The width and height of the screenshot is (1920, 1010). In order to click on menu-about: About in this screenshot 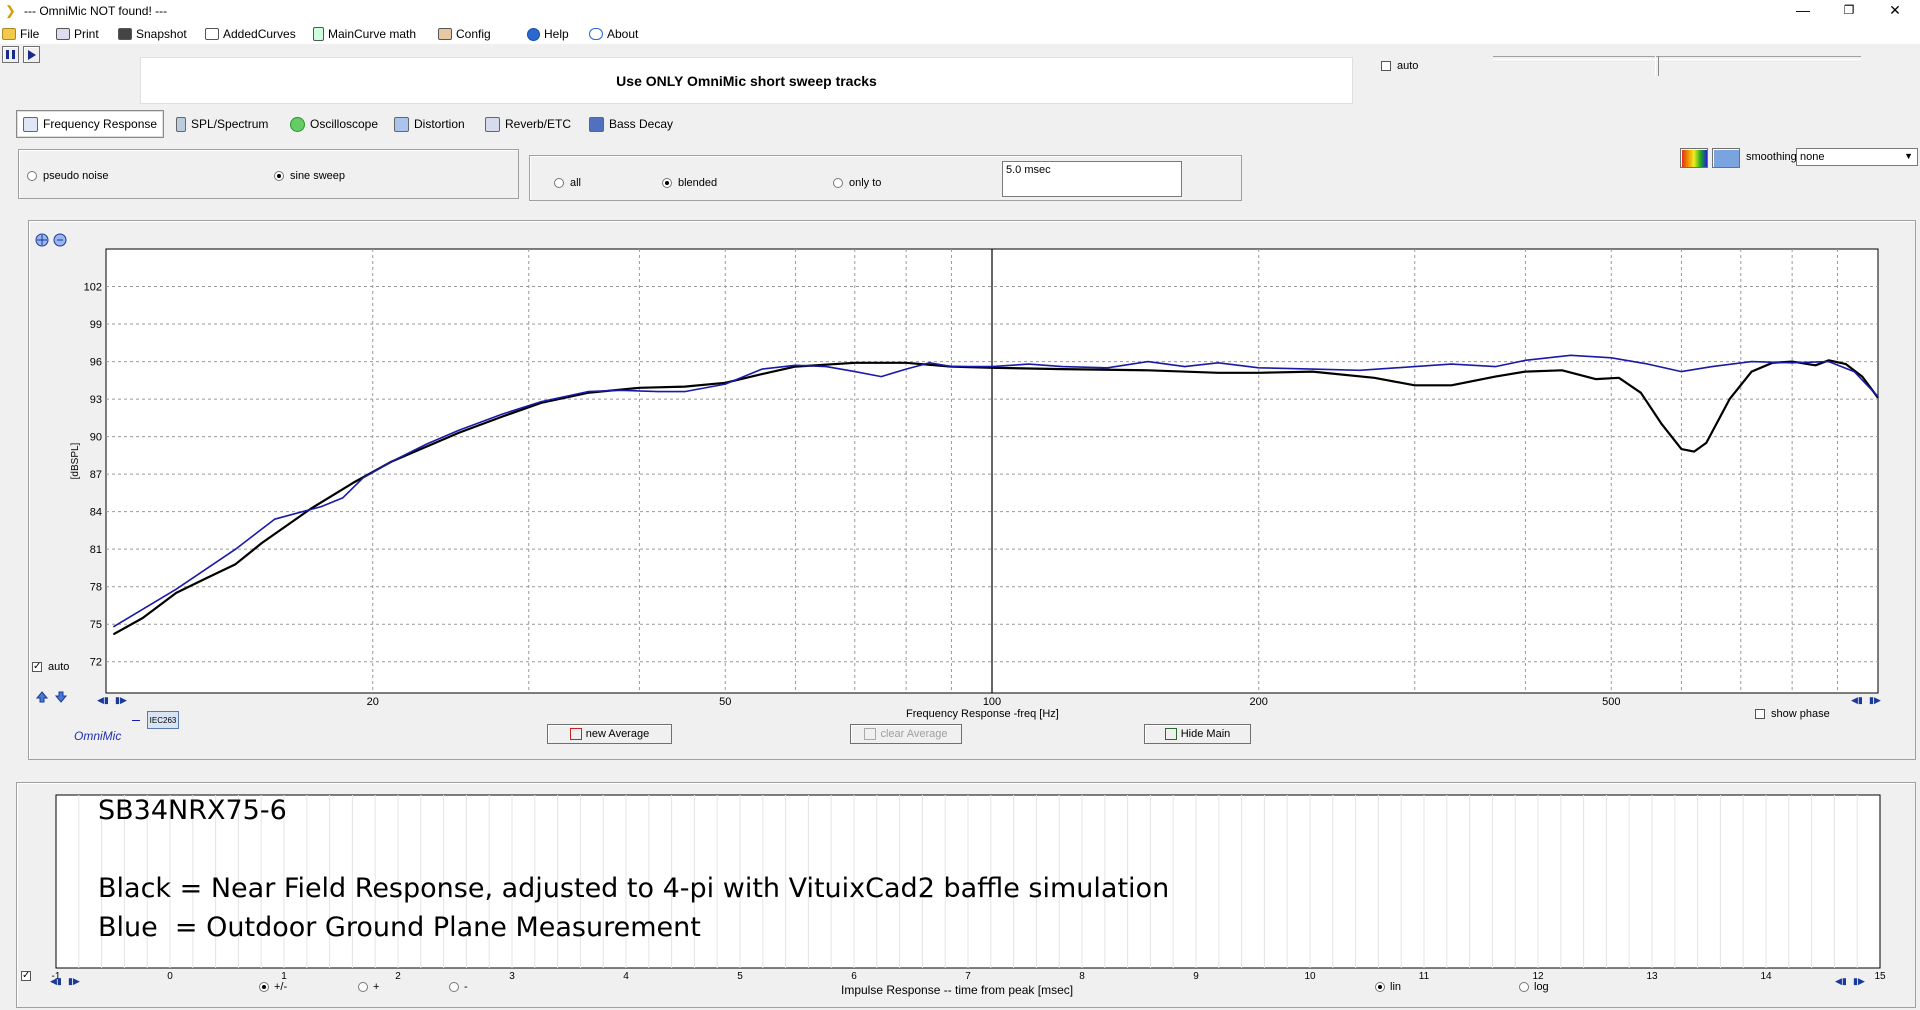, I will do `click(613, 34)`.